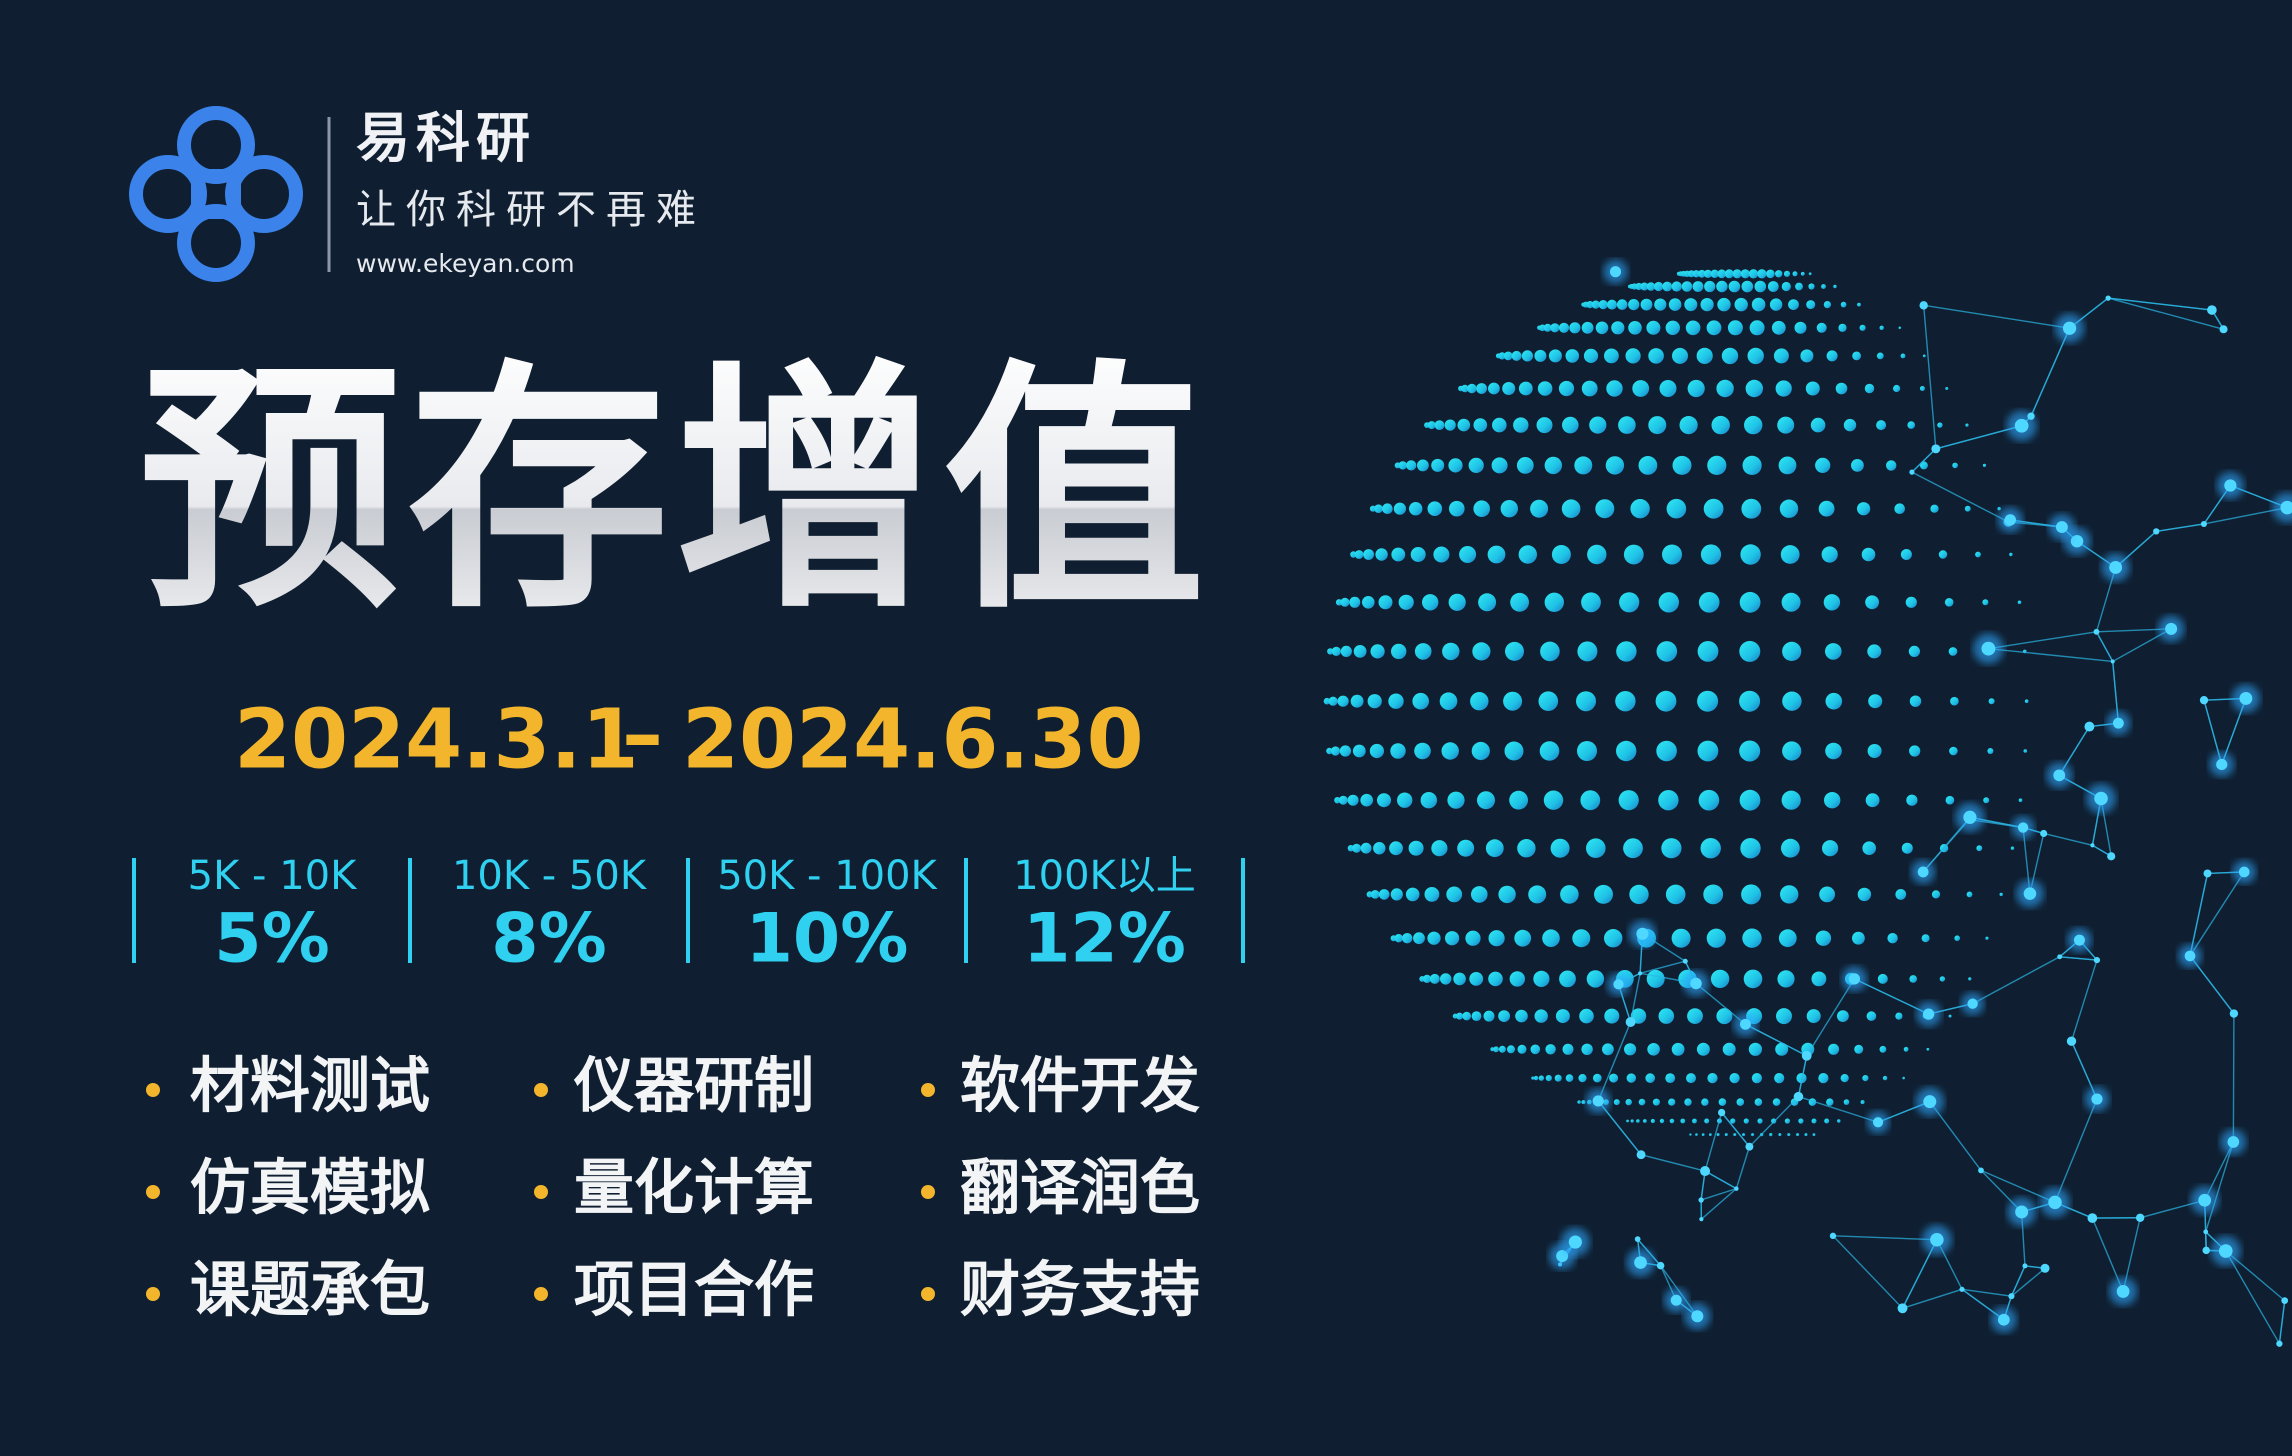  I want to click on brand-name: 易科研, so click(446, 138).